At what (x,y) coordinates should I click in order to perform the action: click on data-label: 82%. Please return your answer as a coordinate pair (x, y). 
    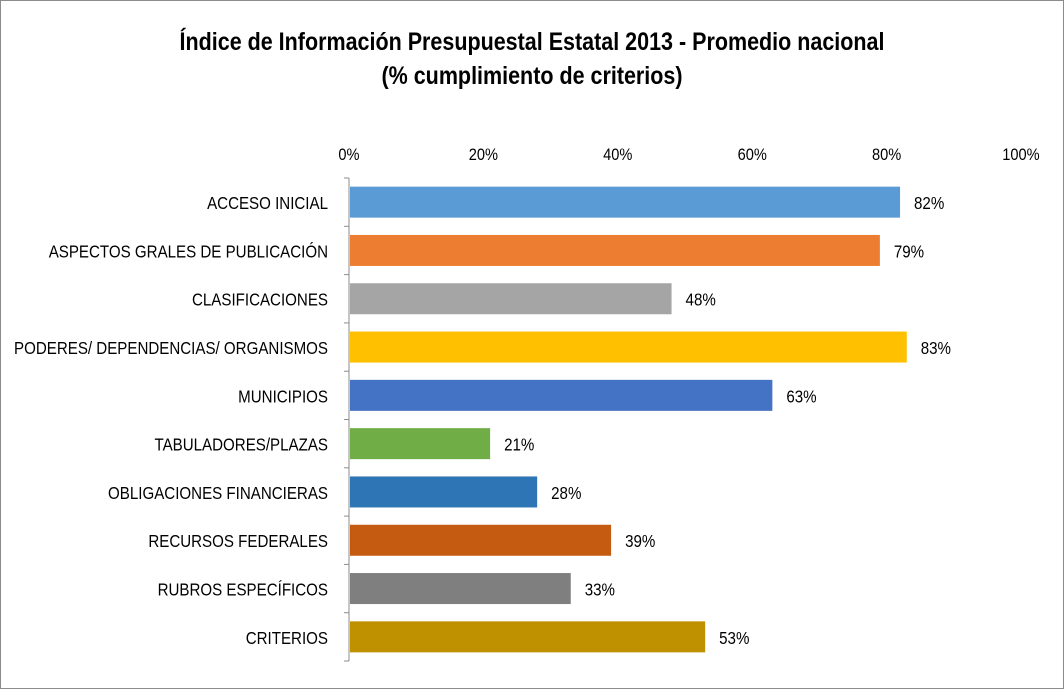
    Looking at the image, I should click on (929, 203).